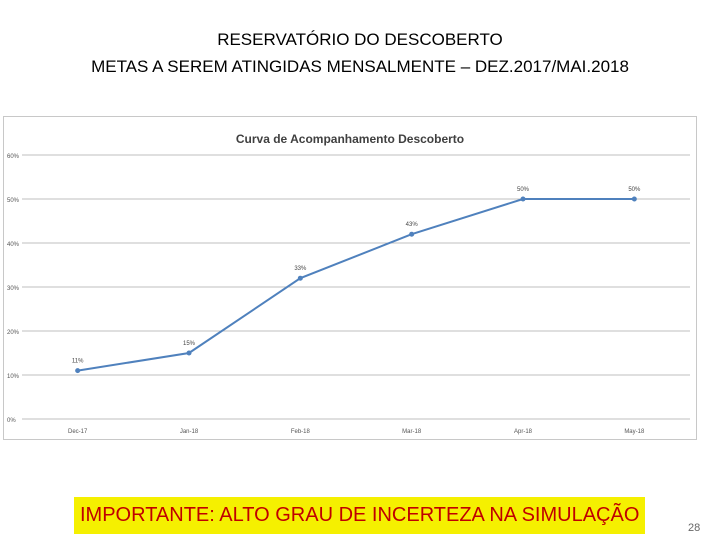 The width and height of the screenshot is (720, 540). Describe the element at coordinates (360, 39) in the screenshot. I see `slide-title-line-1: RESERVATÓRIO DO DESCOBERTO` at that location.